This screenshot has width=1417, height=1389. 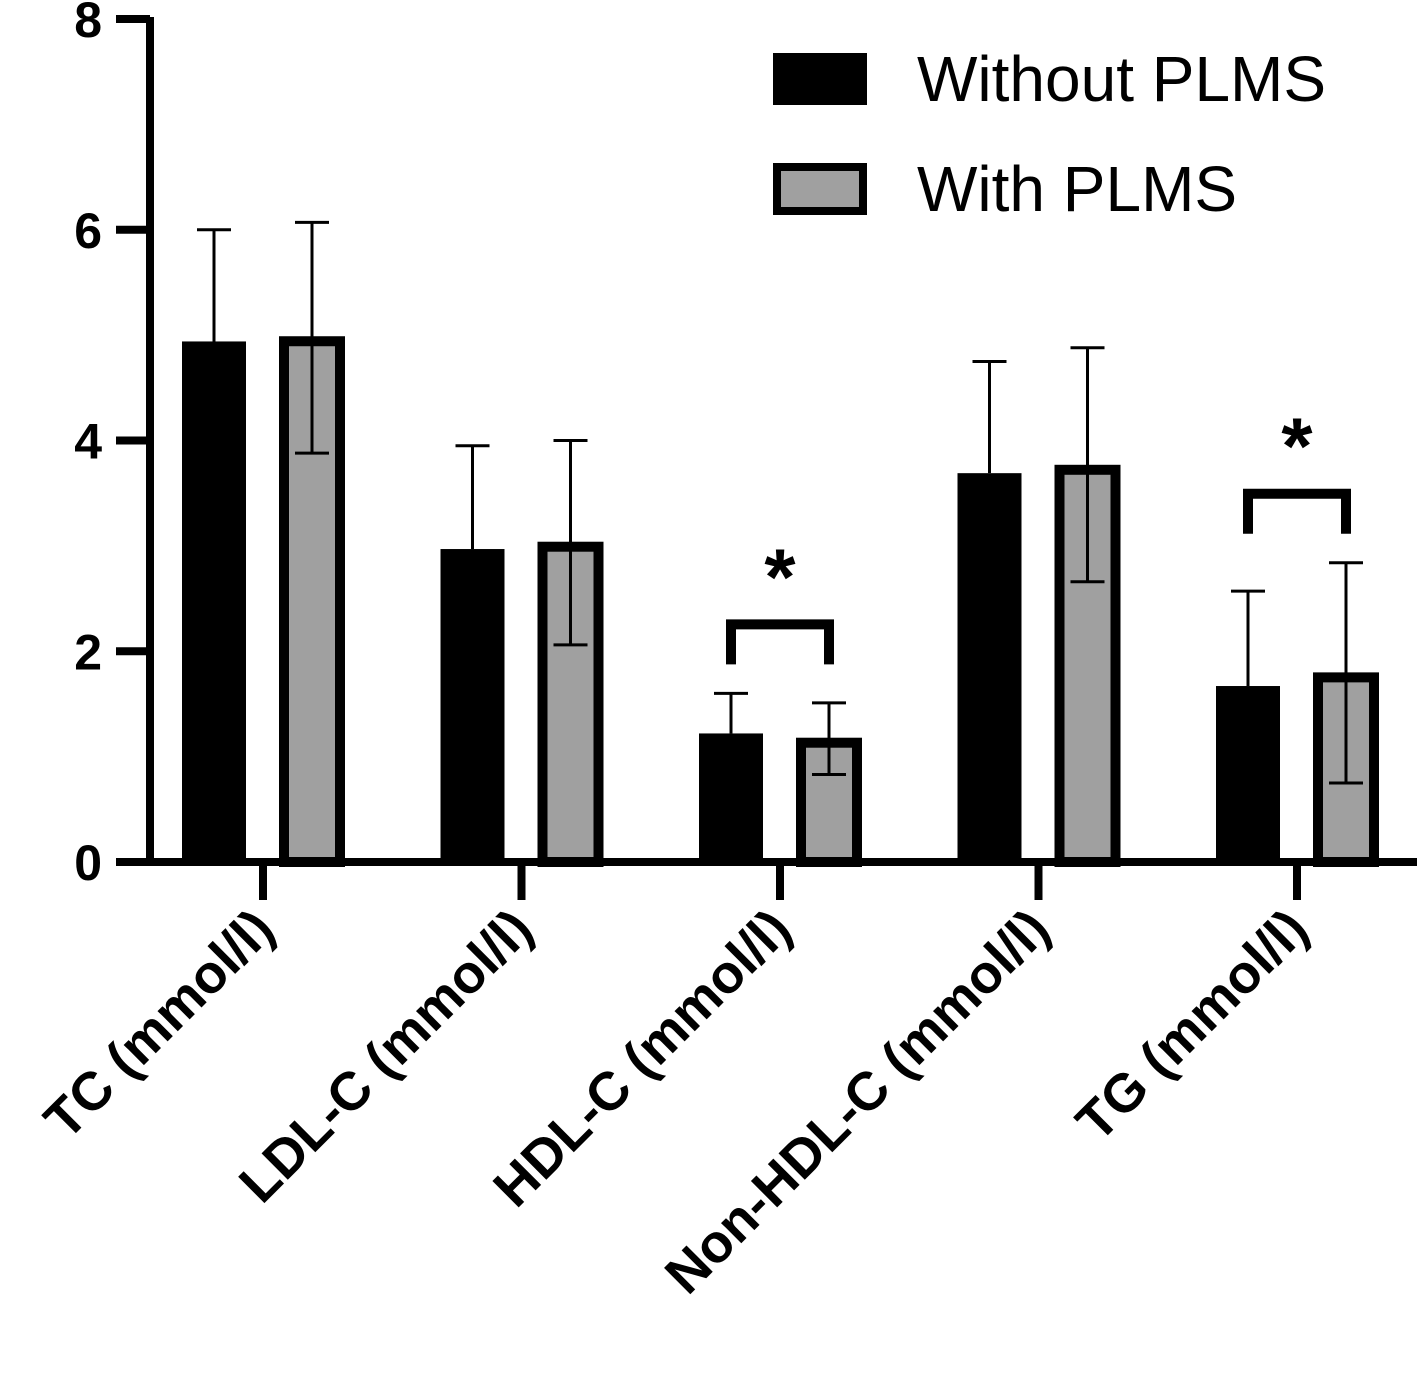 What do you see at coordinates (731, 797) in the screenshot?
I see `bar-without-plms-hdl-c-mmol-l` at bounding box center [731, 797].